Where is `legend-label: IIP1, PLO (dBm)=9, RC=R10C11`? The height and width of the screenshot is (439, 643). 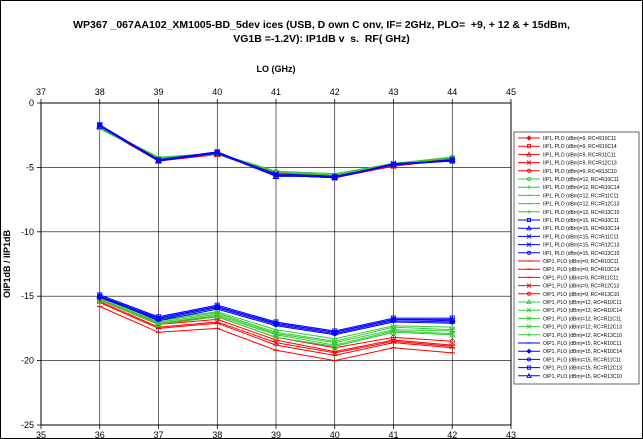 legend-label: IIP1, PLO (dBm)=9, RC=R10C11 is located at coordinates (579, 139).